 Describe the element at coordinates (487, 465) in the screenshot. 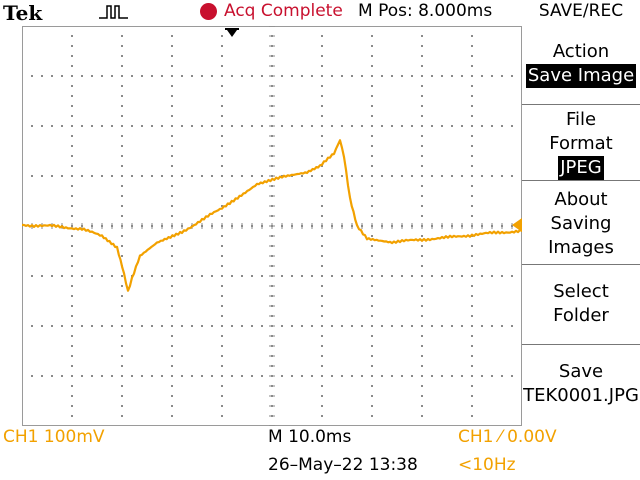

I see `trigger-frequency: <10Hz` at that location.